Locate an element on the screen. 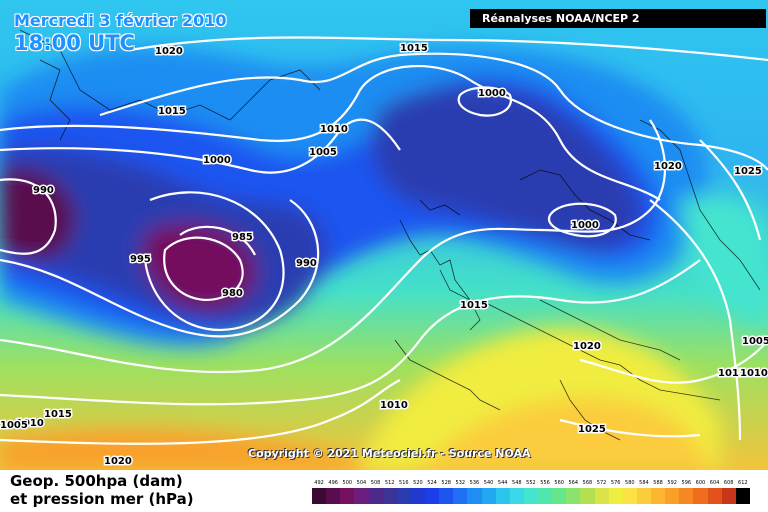  legend-tick-label: 564 is located at coordinates (573, 483).